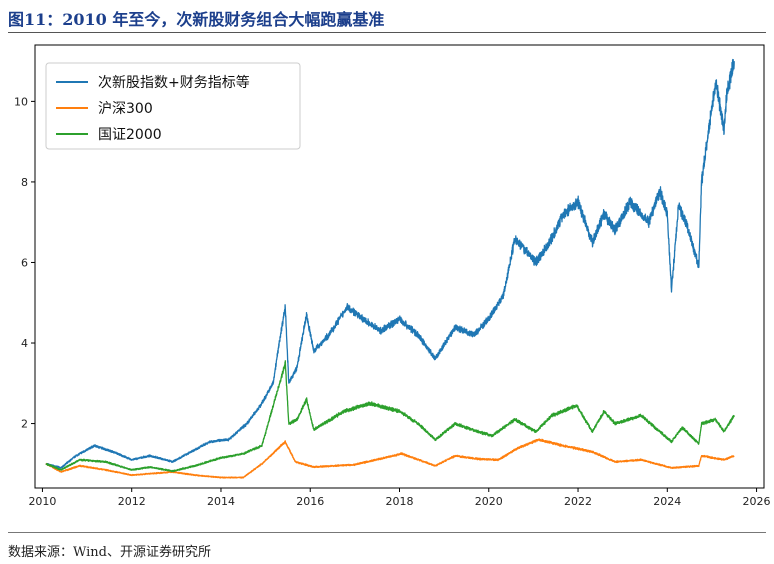 The image size is (774, 564). I want to click on x-tick-label-3: 2016, so click(310, 501).